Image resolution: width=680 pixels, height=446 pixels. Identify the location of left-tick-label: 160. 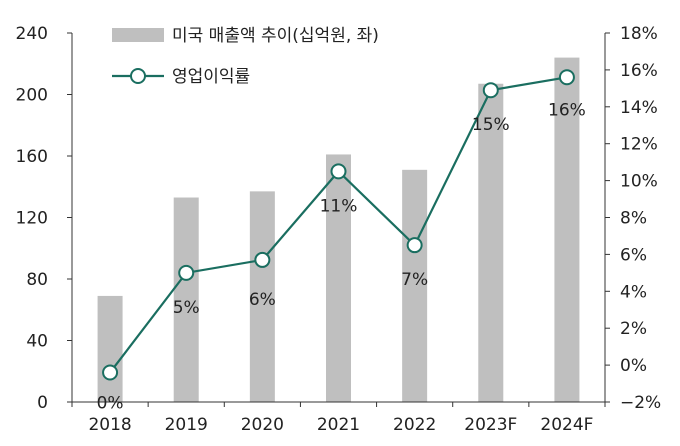
(32, 157).